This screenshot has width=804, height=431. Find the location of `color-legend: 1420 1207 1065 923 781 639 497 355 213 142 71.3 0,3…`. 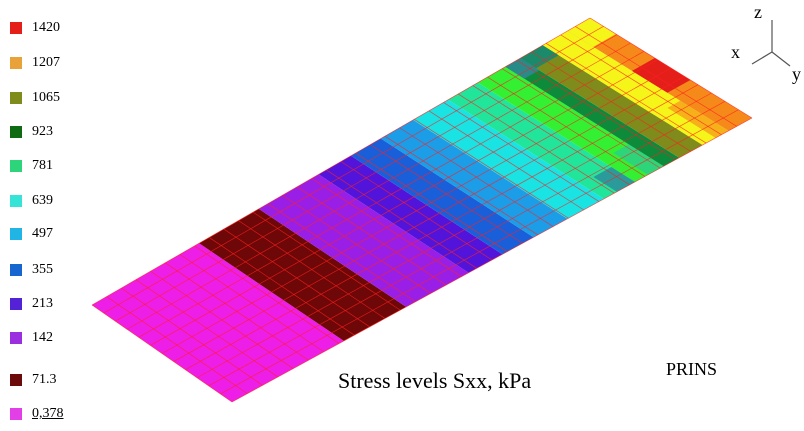

color-legend: 1420 1207 1065 923 781 639 497 355 213 142 71.3 0,3… is located at coordinates (55, 215).